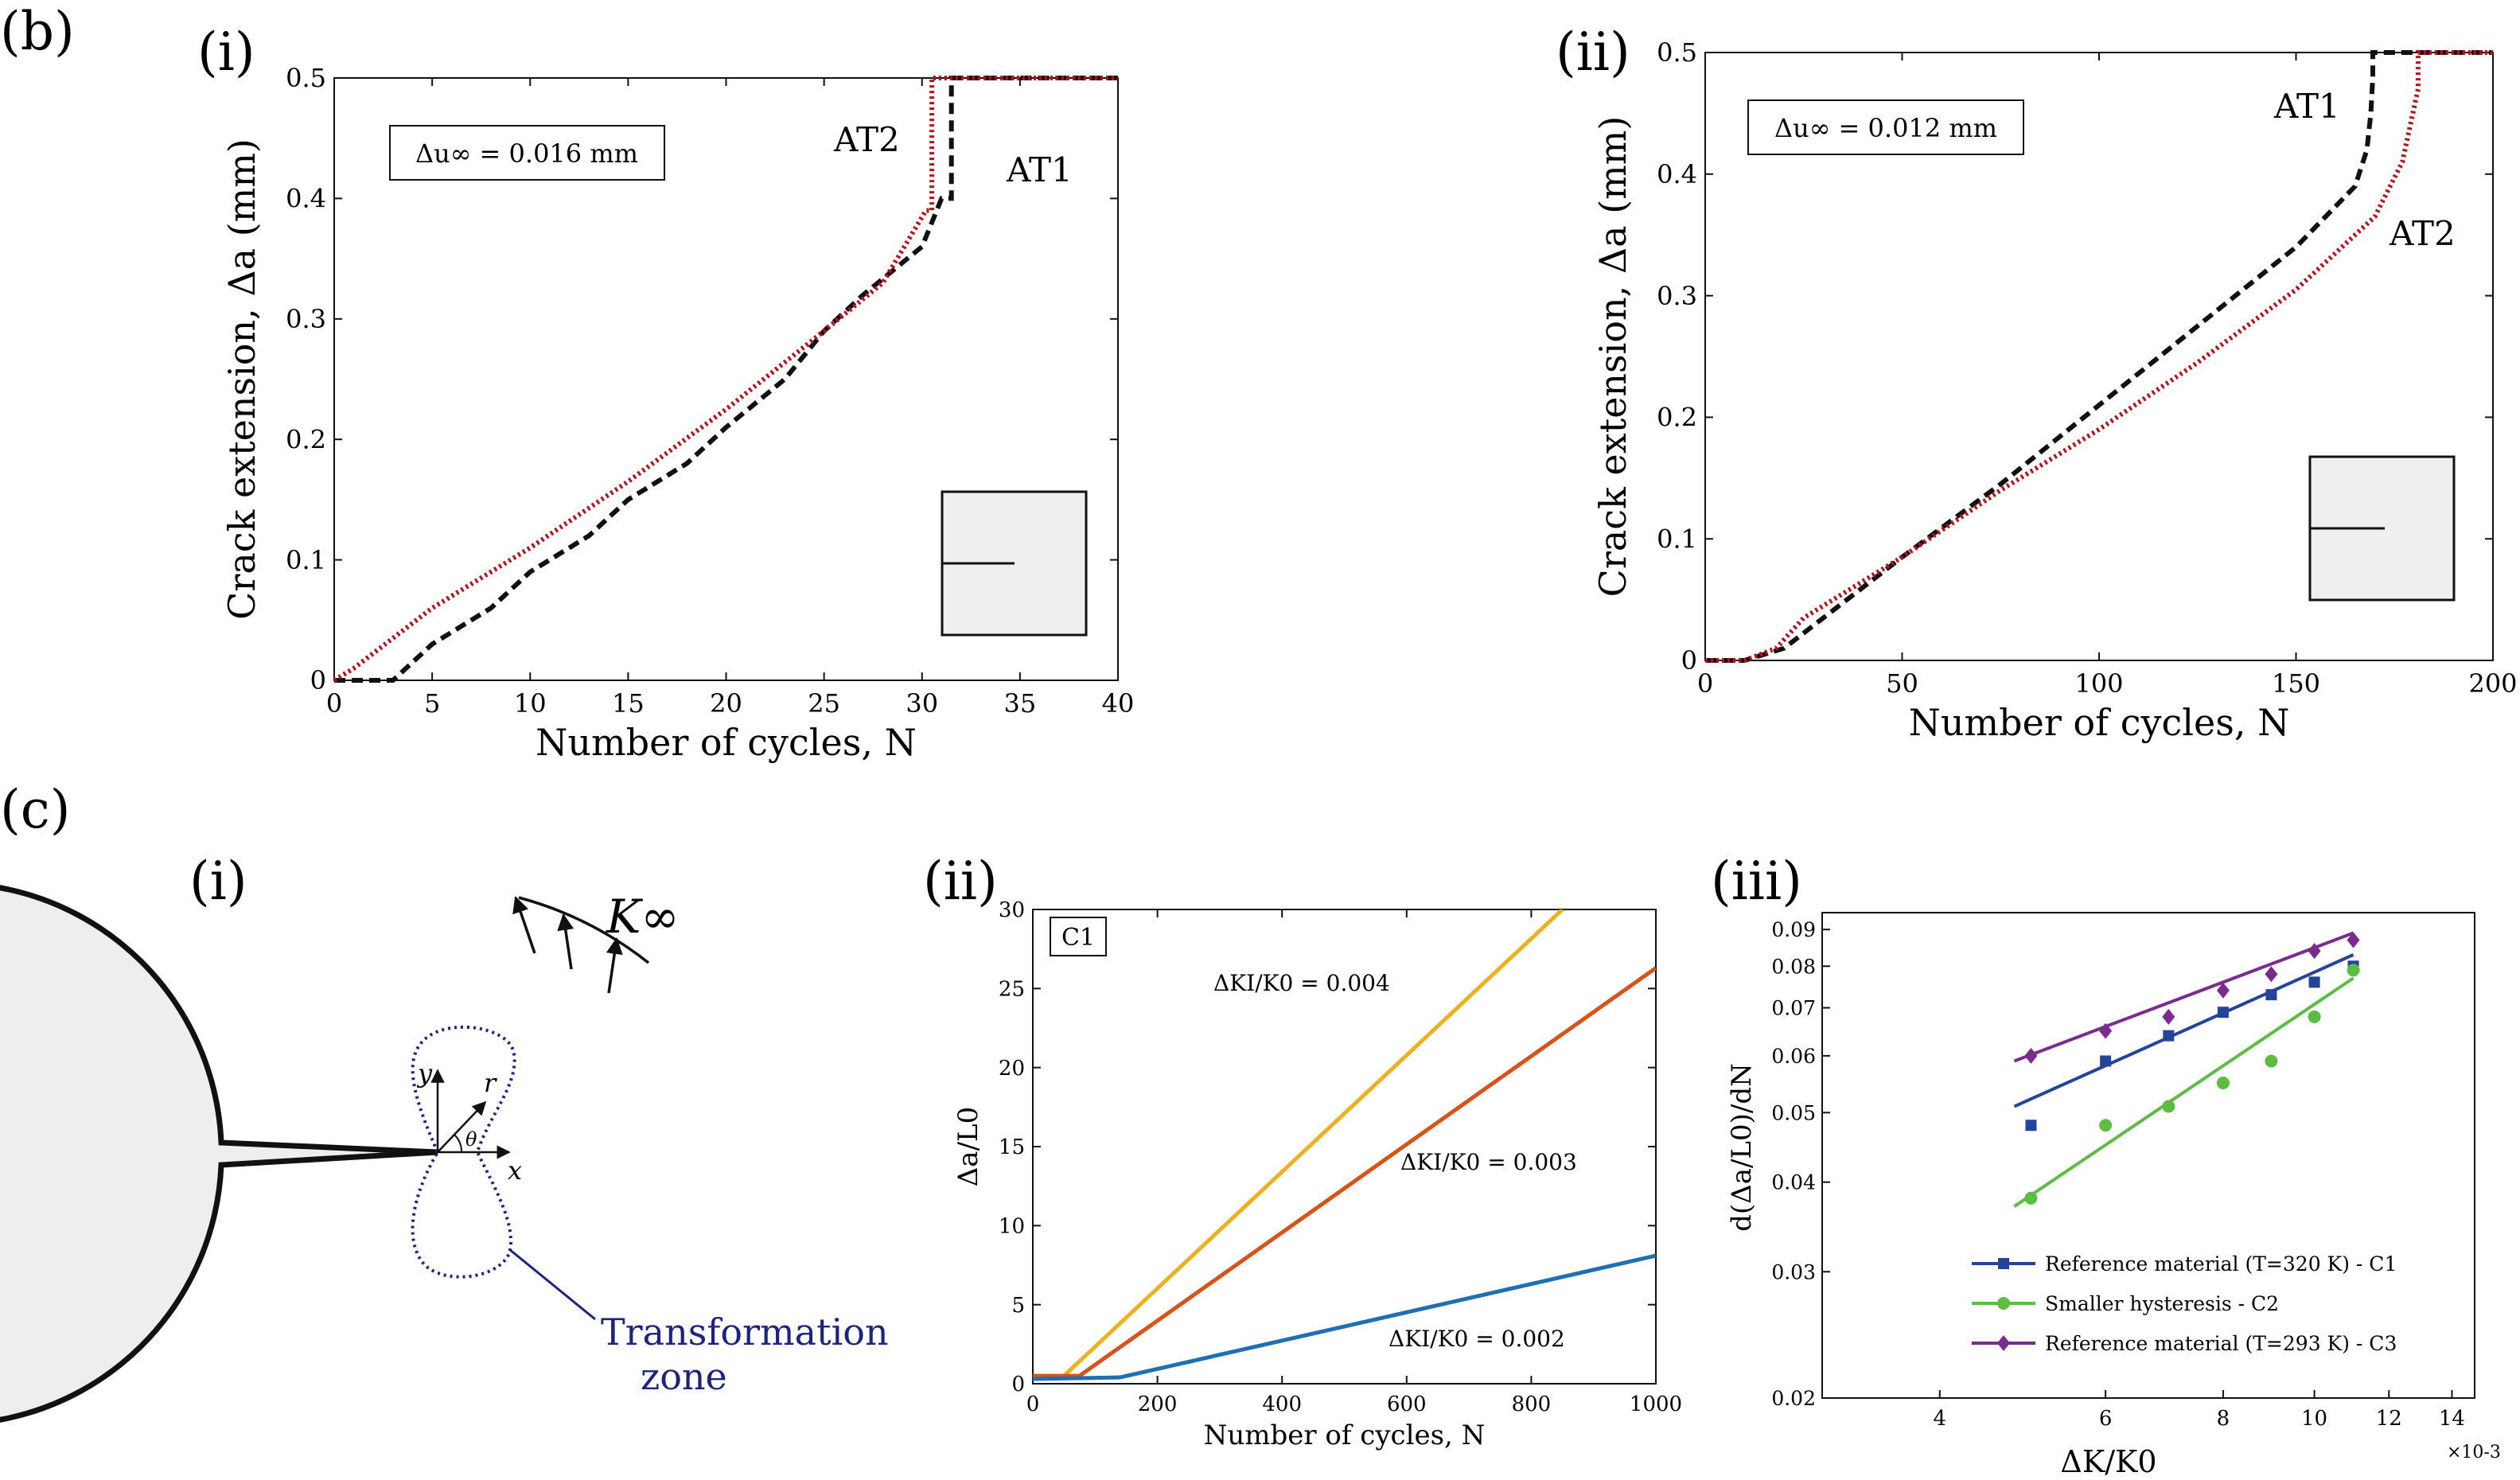  What do you see at coordinates (1532, 1404) in the screenshot?
I see `x-tick-label: 800` at bounding box center [1532, 1404].